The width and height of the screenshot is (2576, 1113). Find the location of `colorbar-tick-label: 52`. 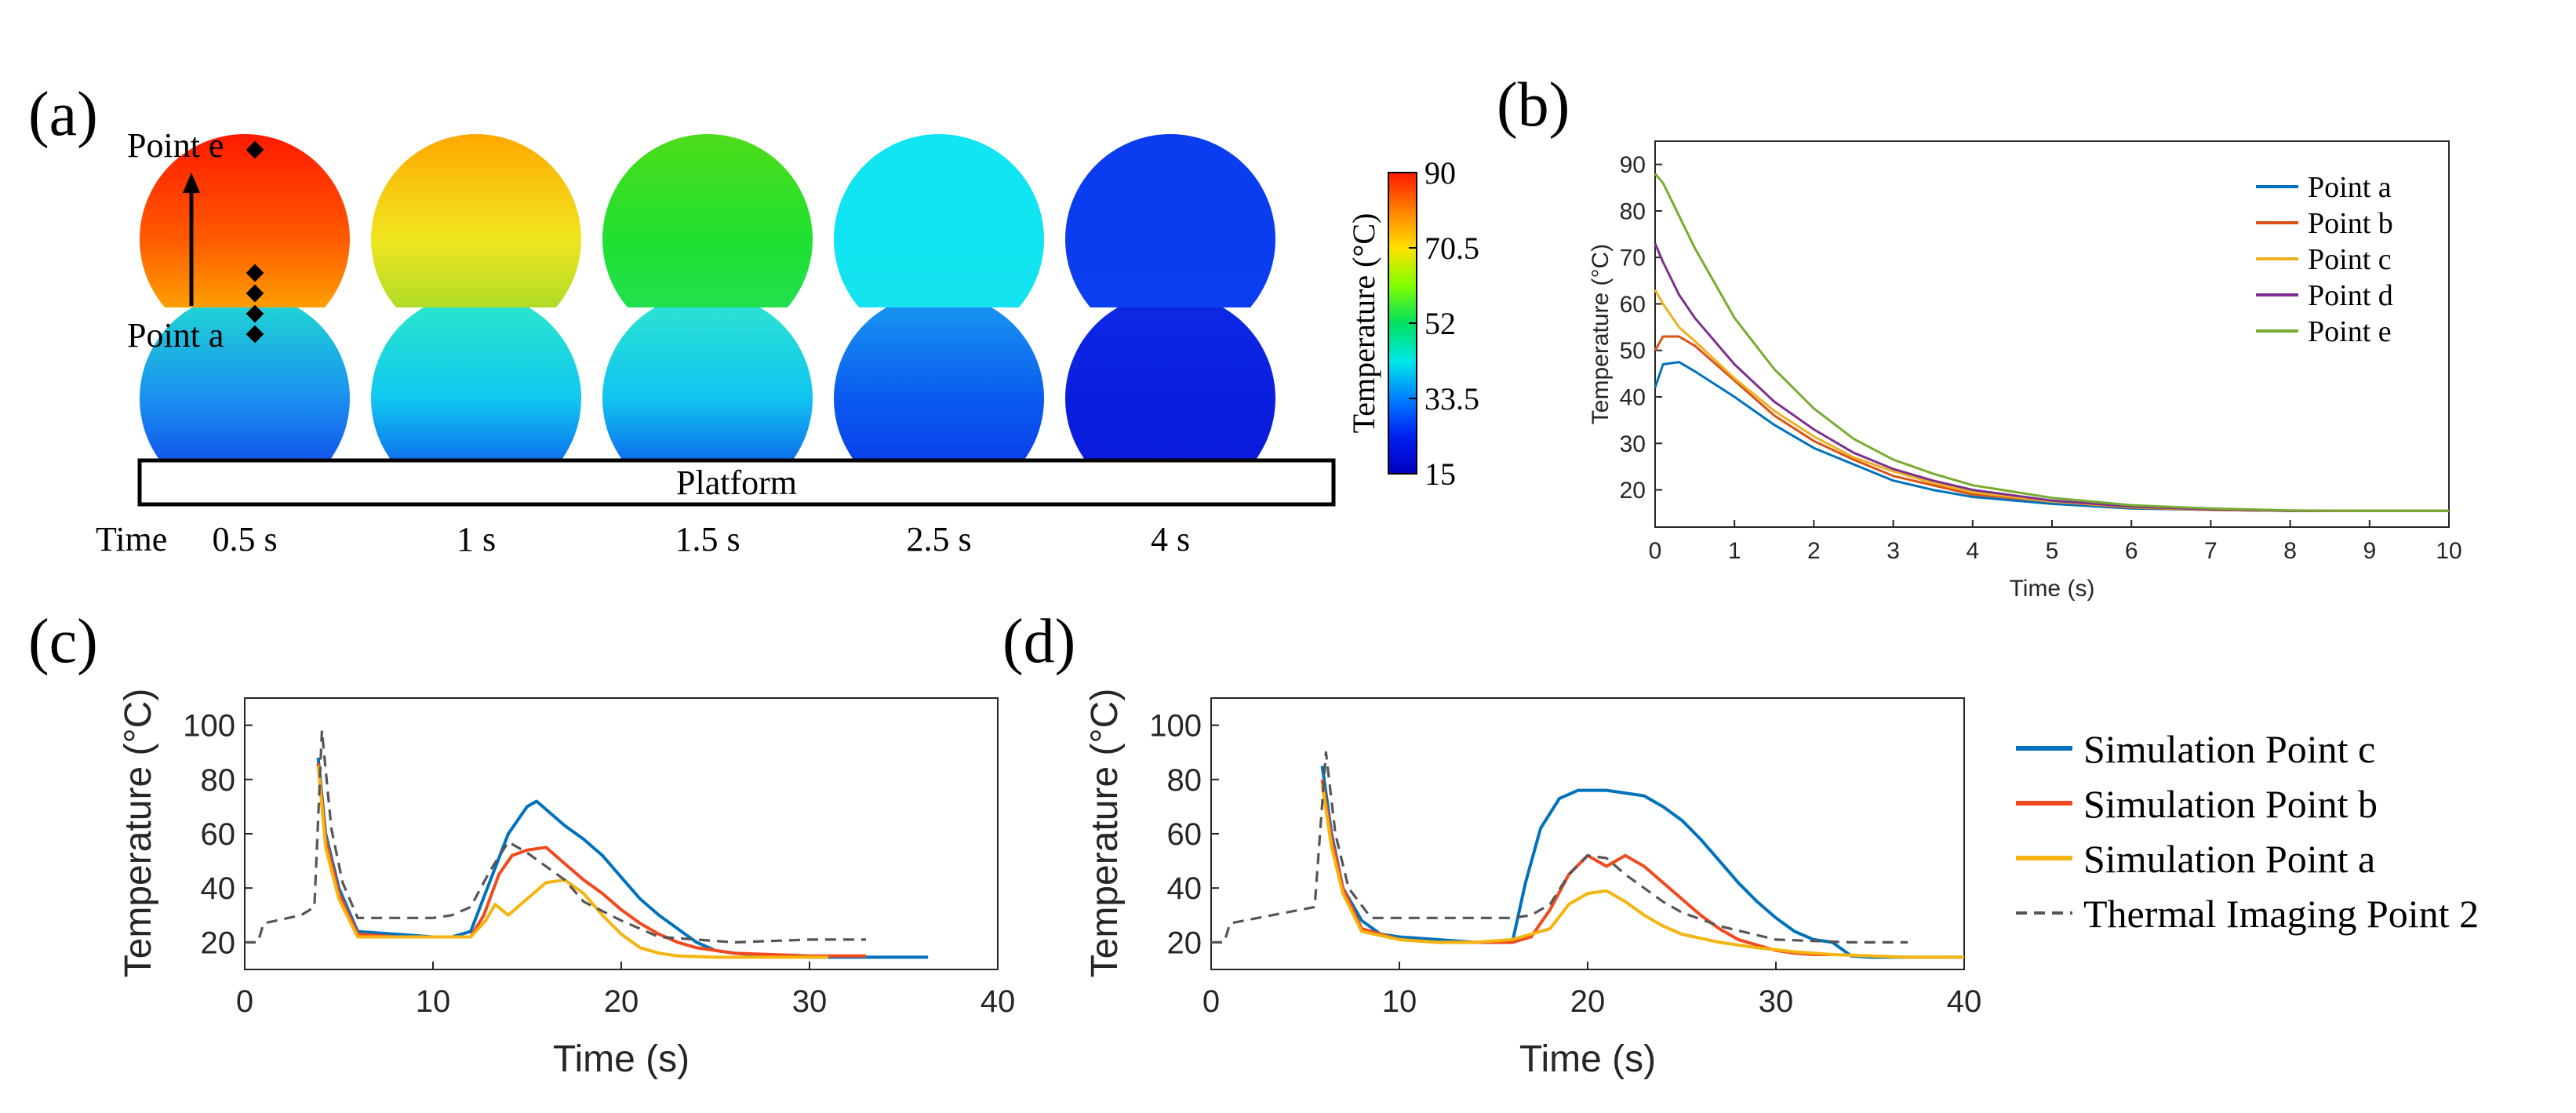

colorbar-tick-label: 52 is located at coordinates (1440, 323).